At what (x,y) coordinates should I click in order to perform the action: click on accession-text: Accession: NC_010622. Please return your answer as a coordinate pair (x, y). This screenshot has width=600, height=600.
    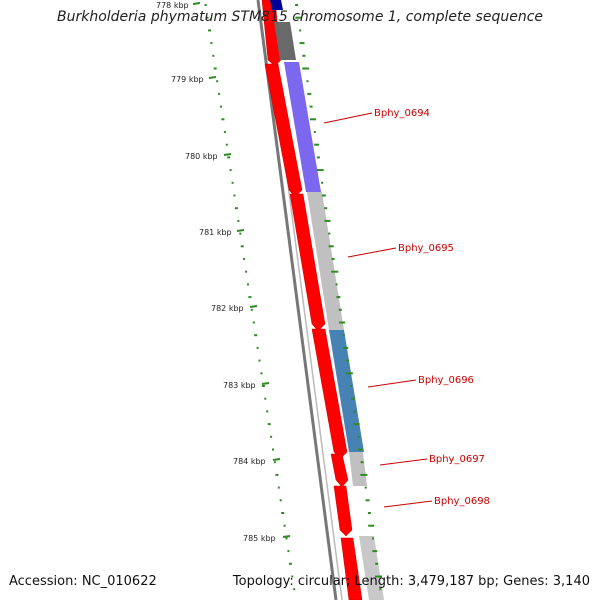
    Looking at the image, I should click on (83, 581).